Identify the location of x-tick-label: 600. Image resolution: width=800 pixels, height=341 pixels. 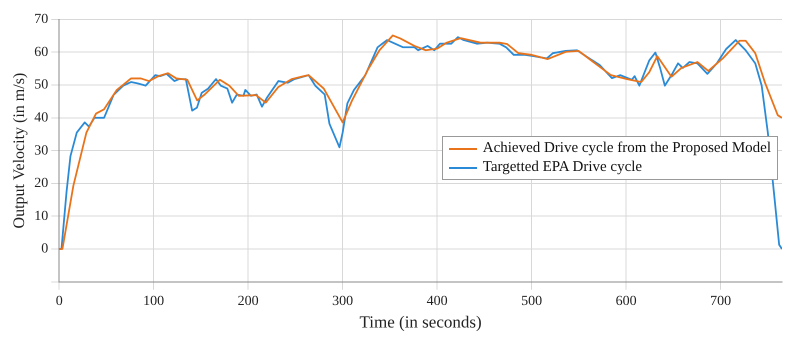
(626, 301).